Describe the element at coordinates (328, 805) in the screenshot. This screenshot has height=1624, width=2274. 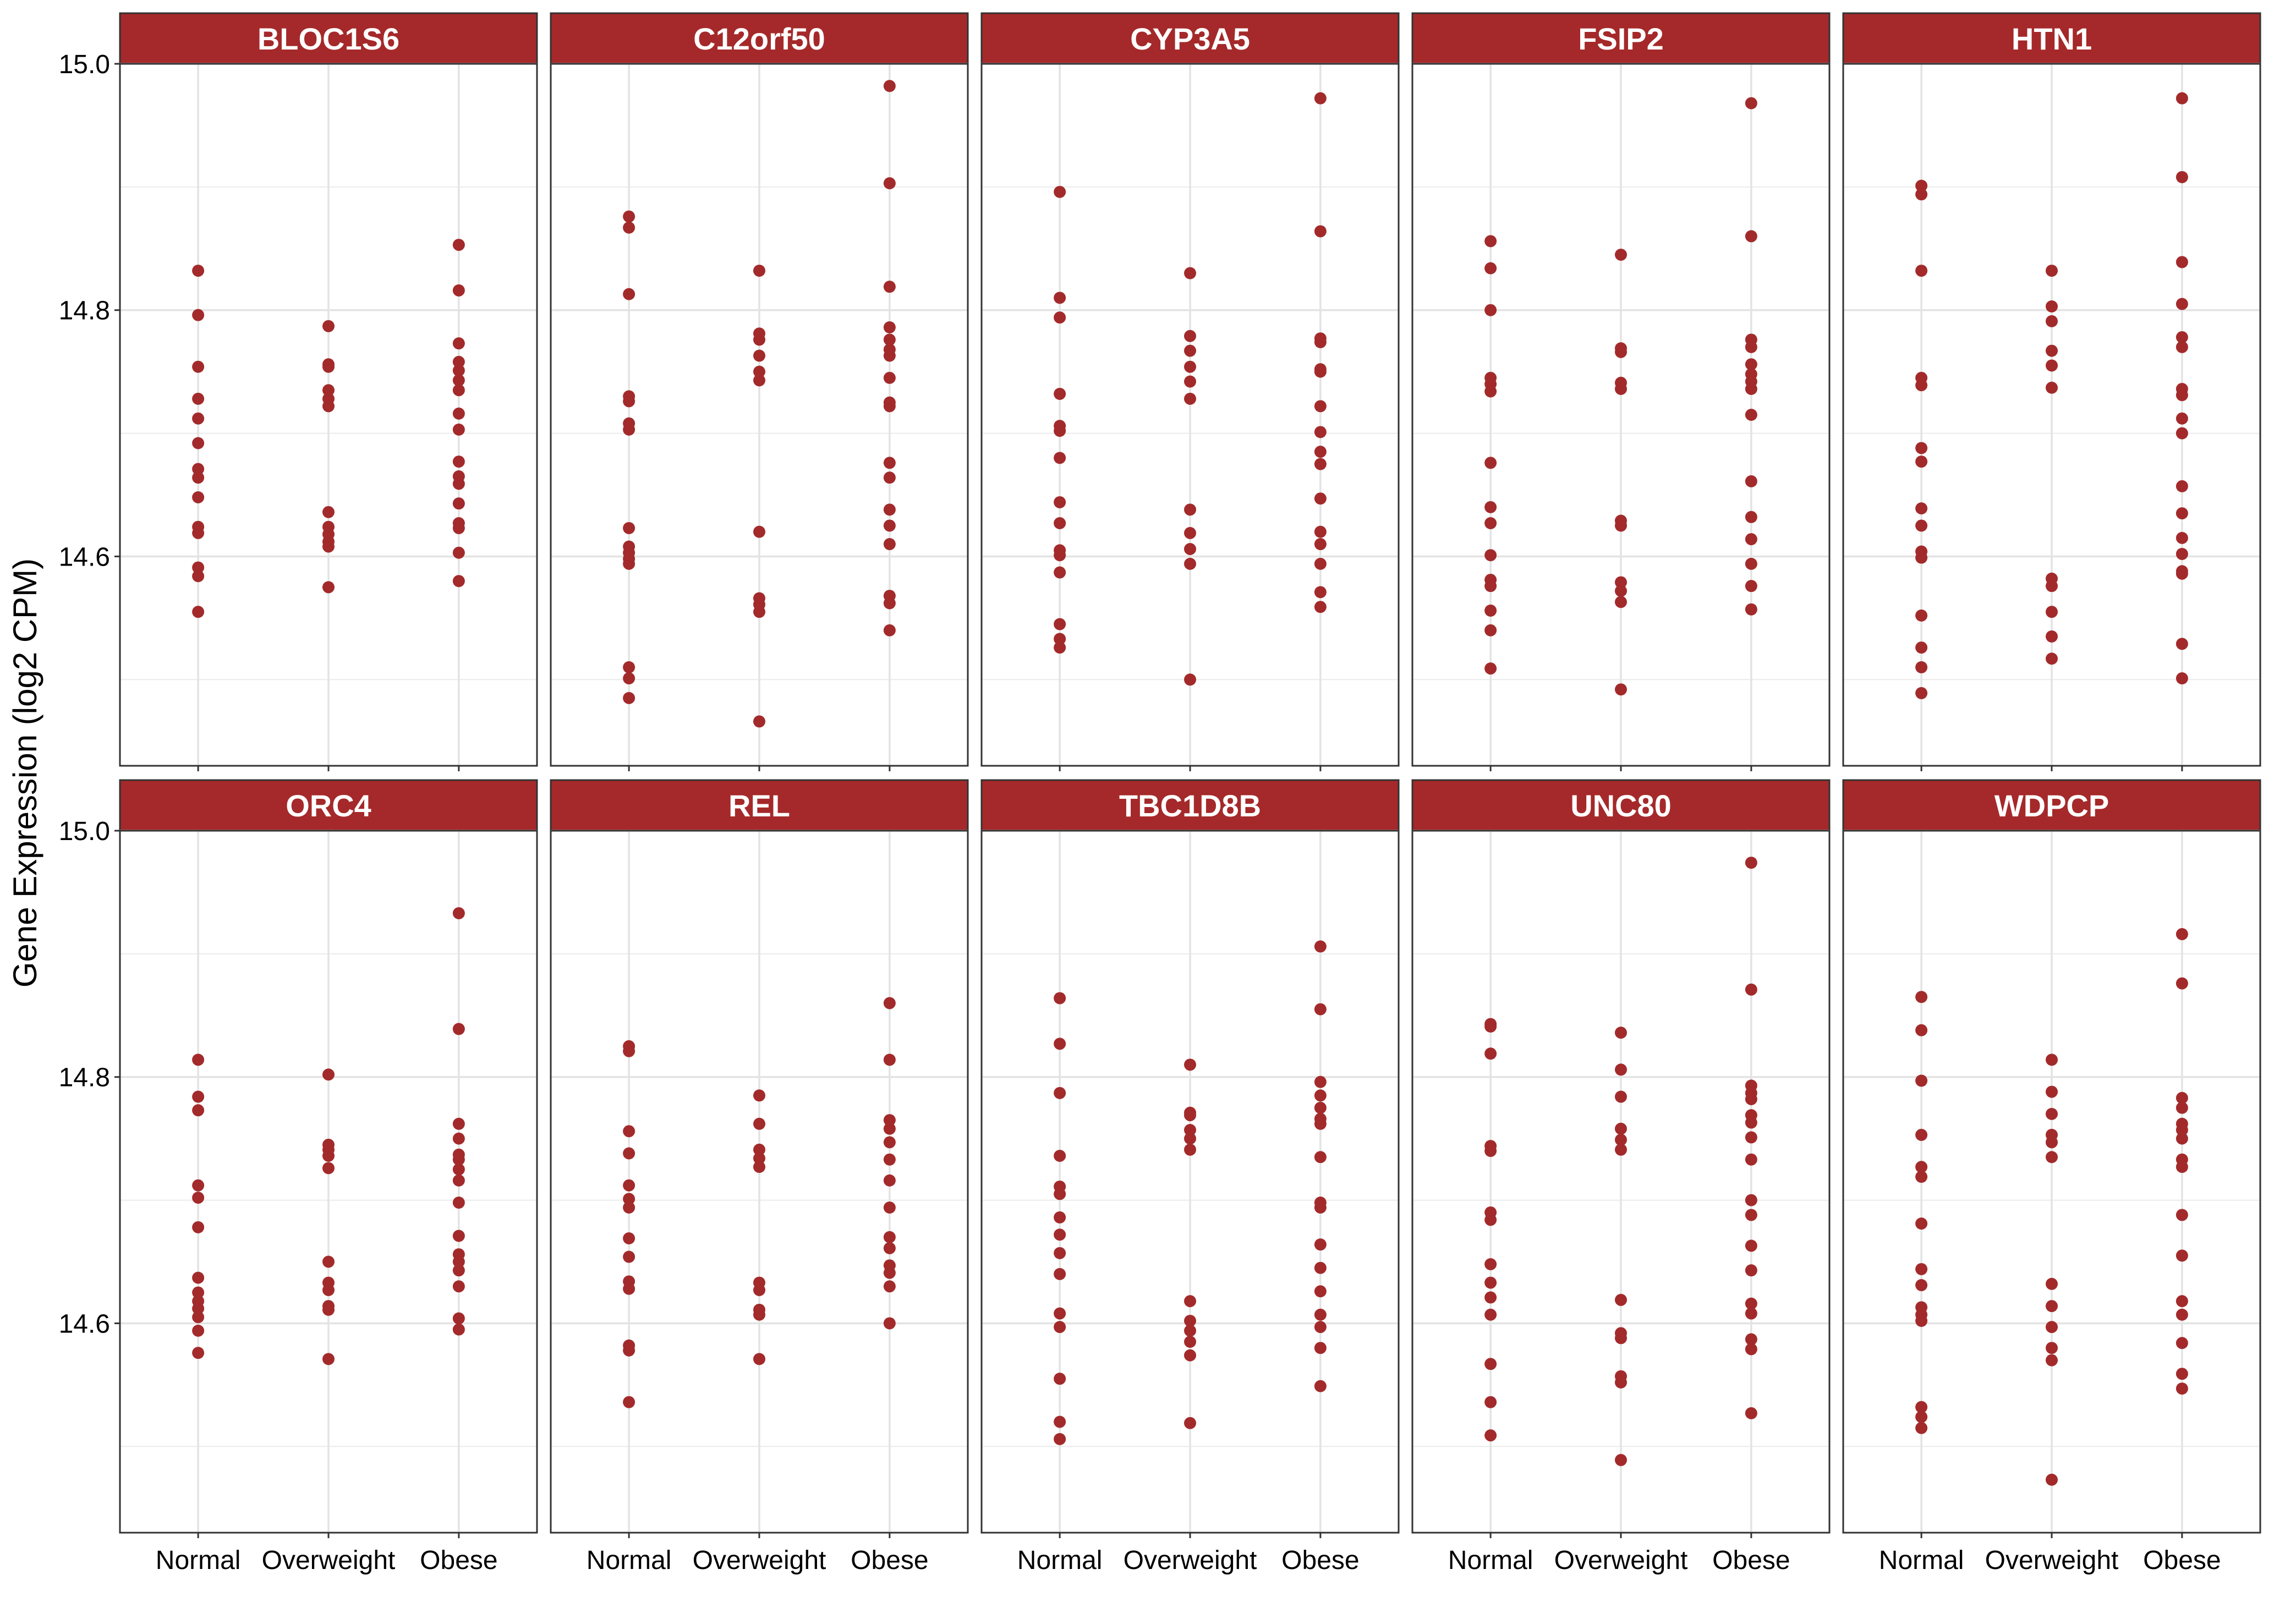
I see `facet-strip-label: ORC4` at that location.